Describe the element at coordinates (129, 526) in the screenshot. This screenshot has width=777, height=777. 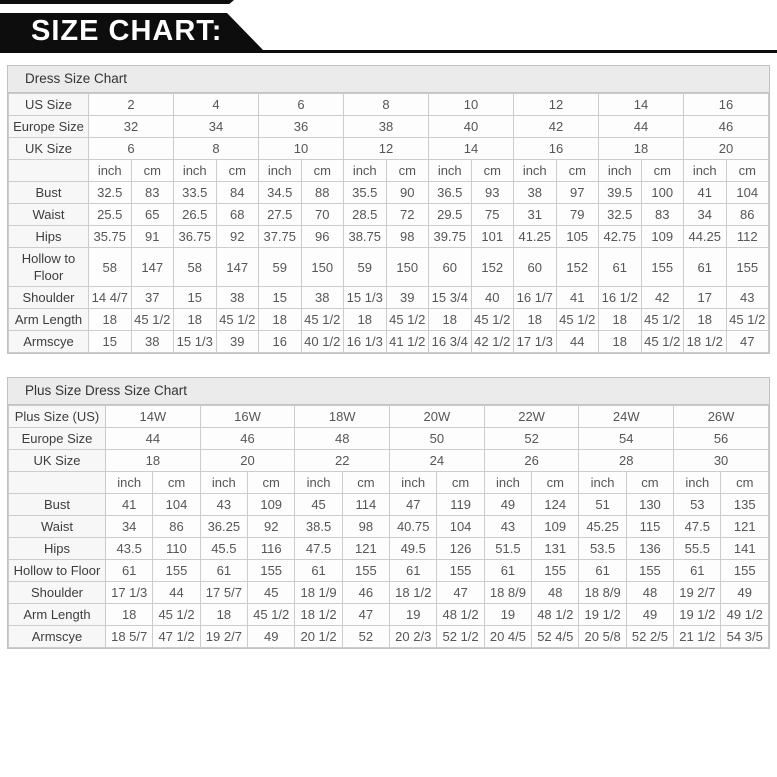
I see `measurement-value-cell: 34` at that location.